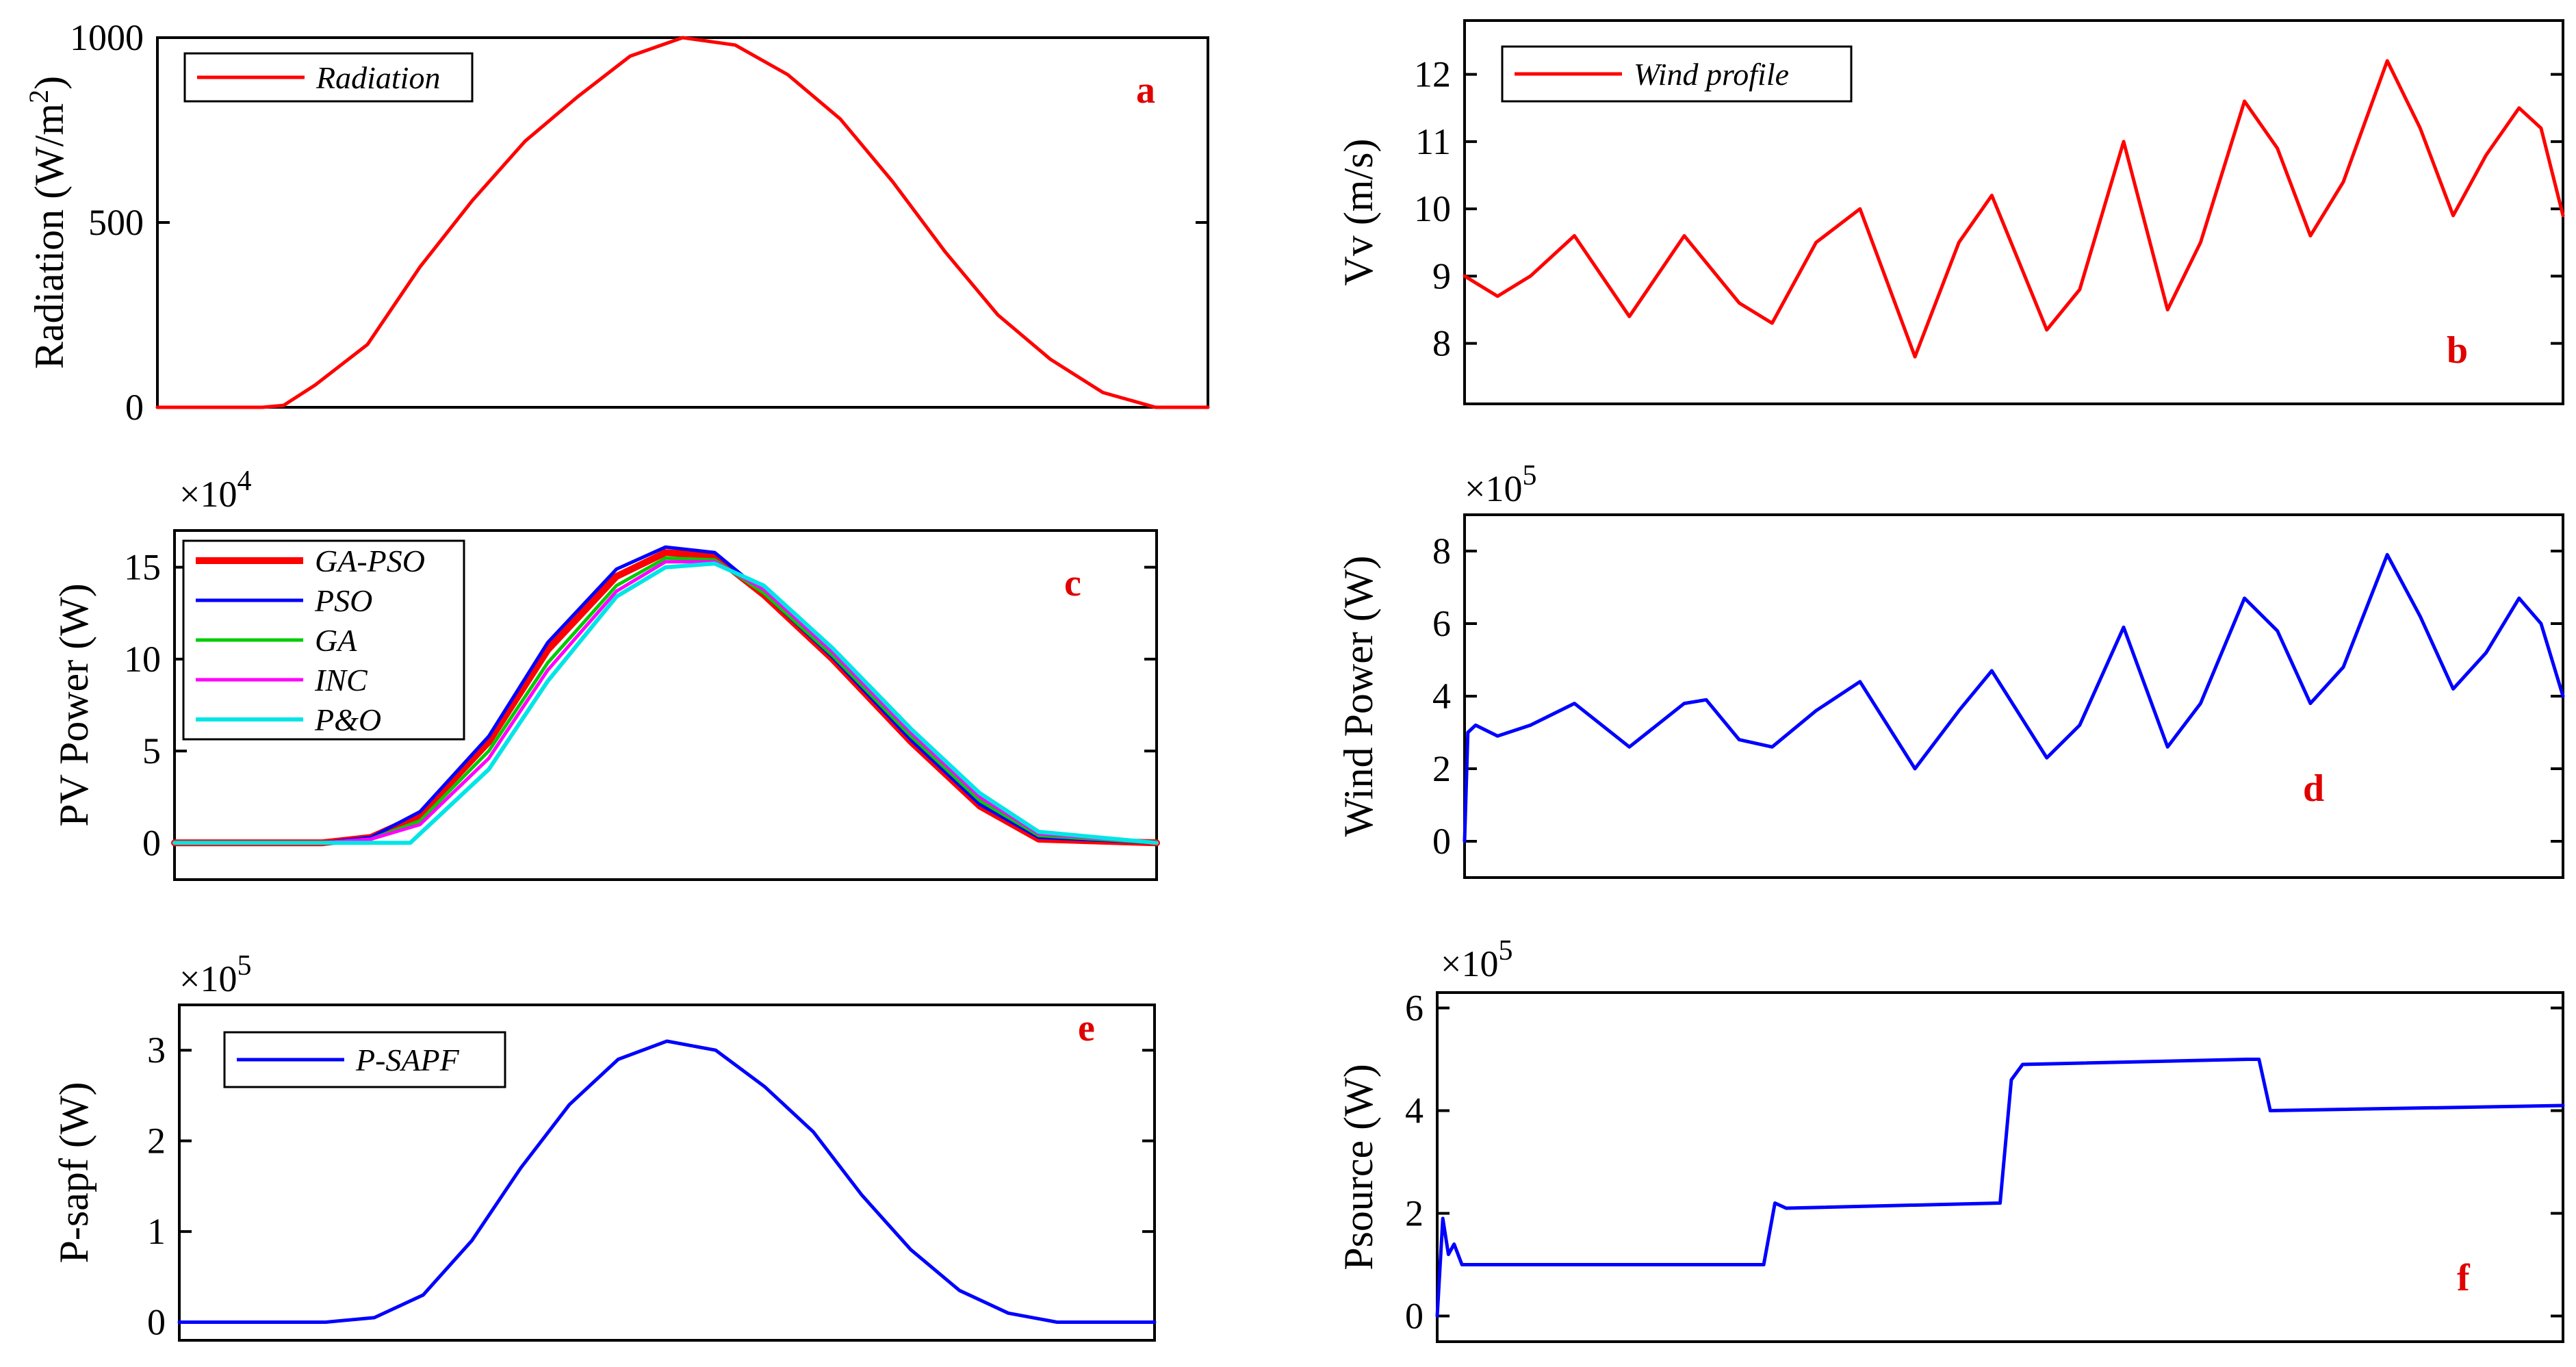 The height and width of the screenshot is (1367, 2576). What do you see at coordinates (2313, 789) in the screenshot?
I see `panel-letter: d` at bounding box center [2313, 789].